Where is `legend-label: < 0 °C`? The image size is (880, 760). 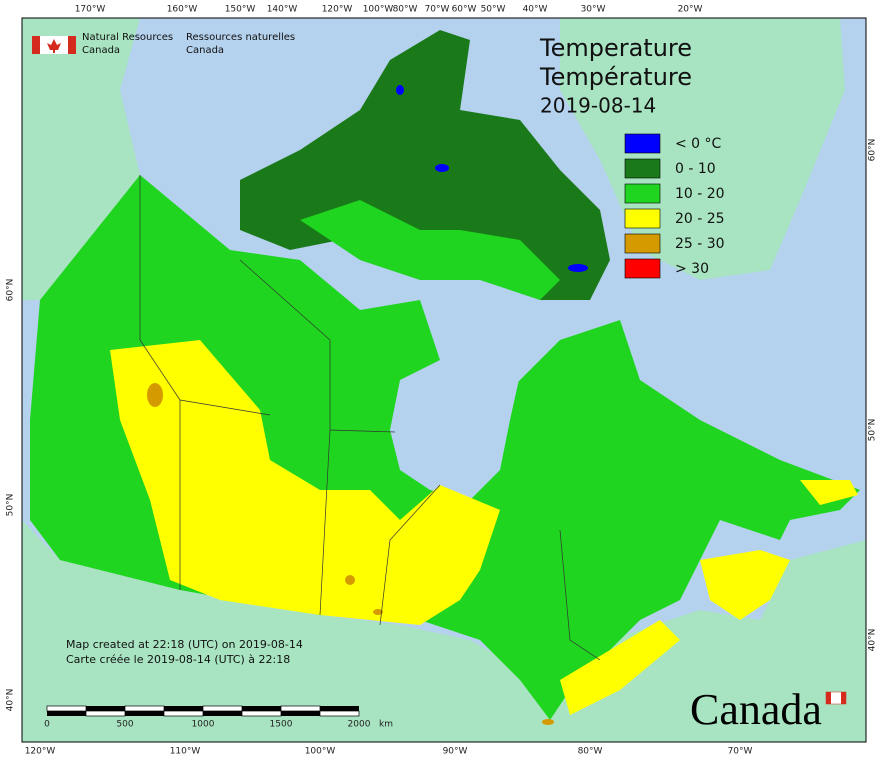 legend-label: < 0 °C is located at coordinates (698, 144).